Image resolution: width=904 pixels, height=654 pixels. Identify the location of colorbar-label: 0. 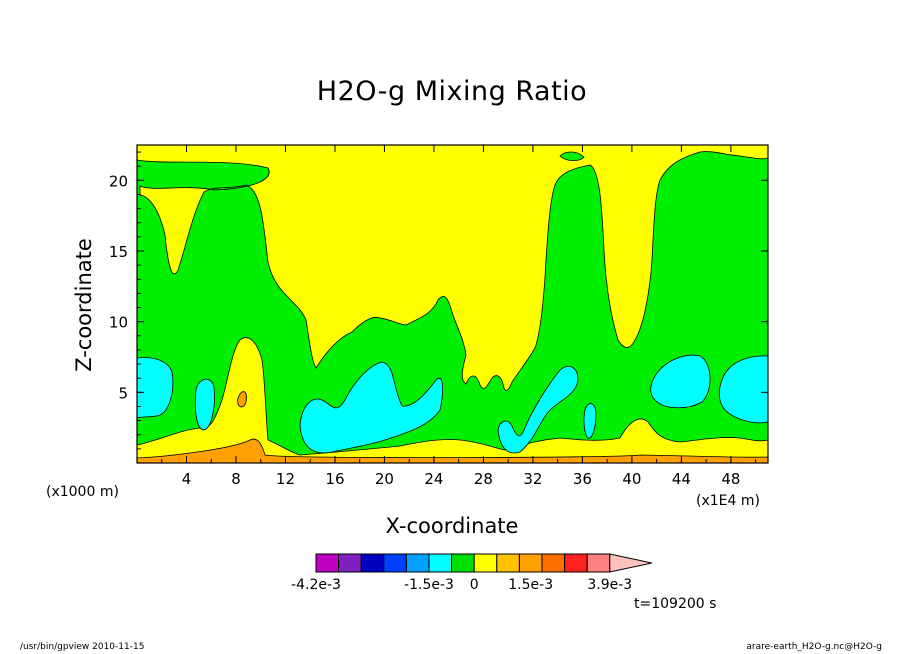
(474, 585).